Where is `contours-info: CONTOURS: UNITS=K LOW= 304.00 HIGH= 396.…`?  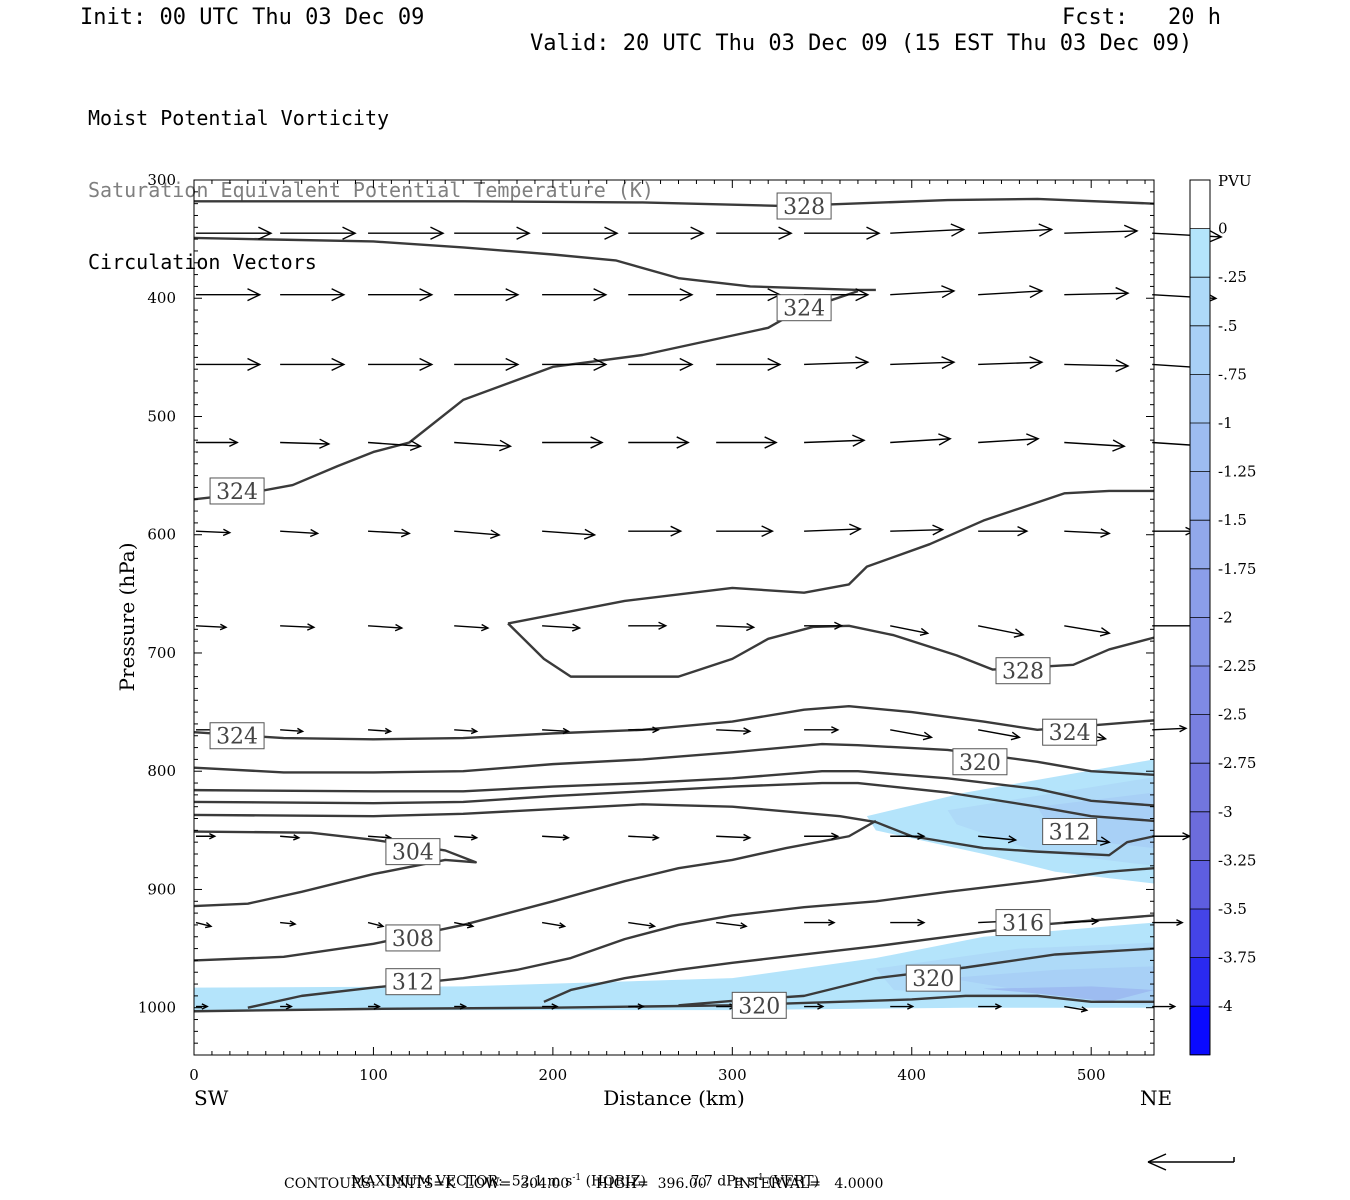 contours-info: CONTOURS: UNITS=K LOW= 304.00 HIGH= 396.… is located at coordinates (584, 1184).